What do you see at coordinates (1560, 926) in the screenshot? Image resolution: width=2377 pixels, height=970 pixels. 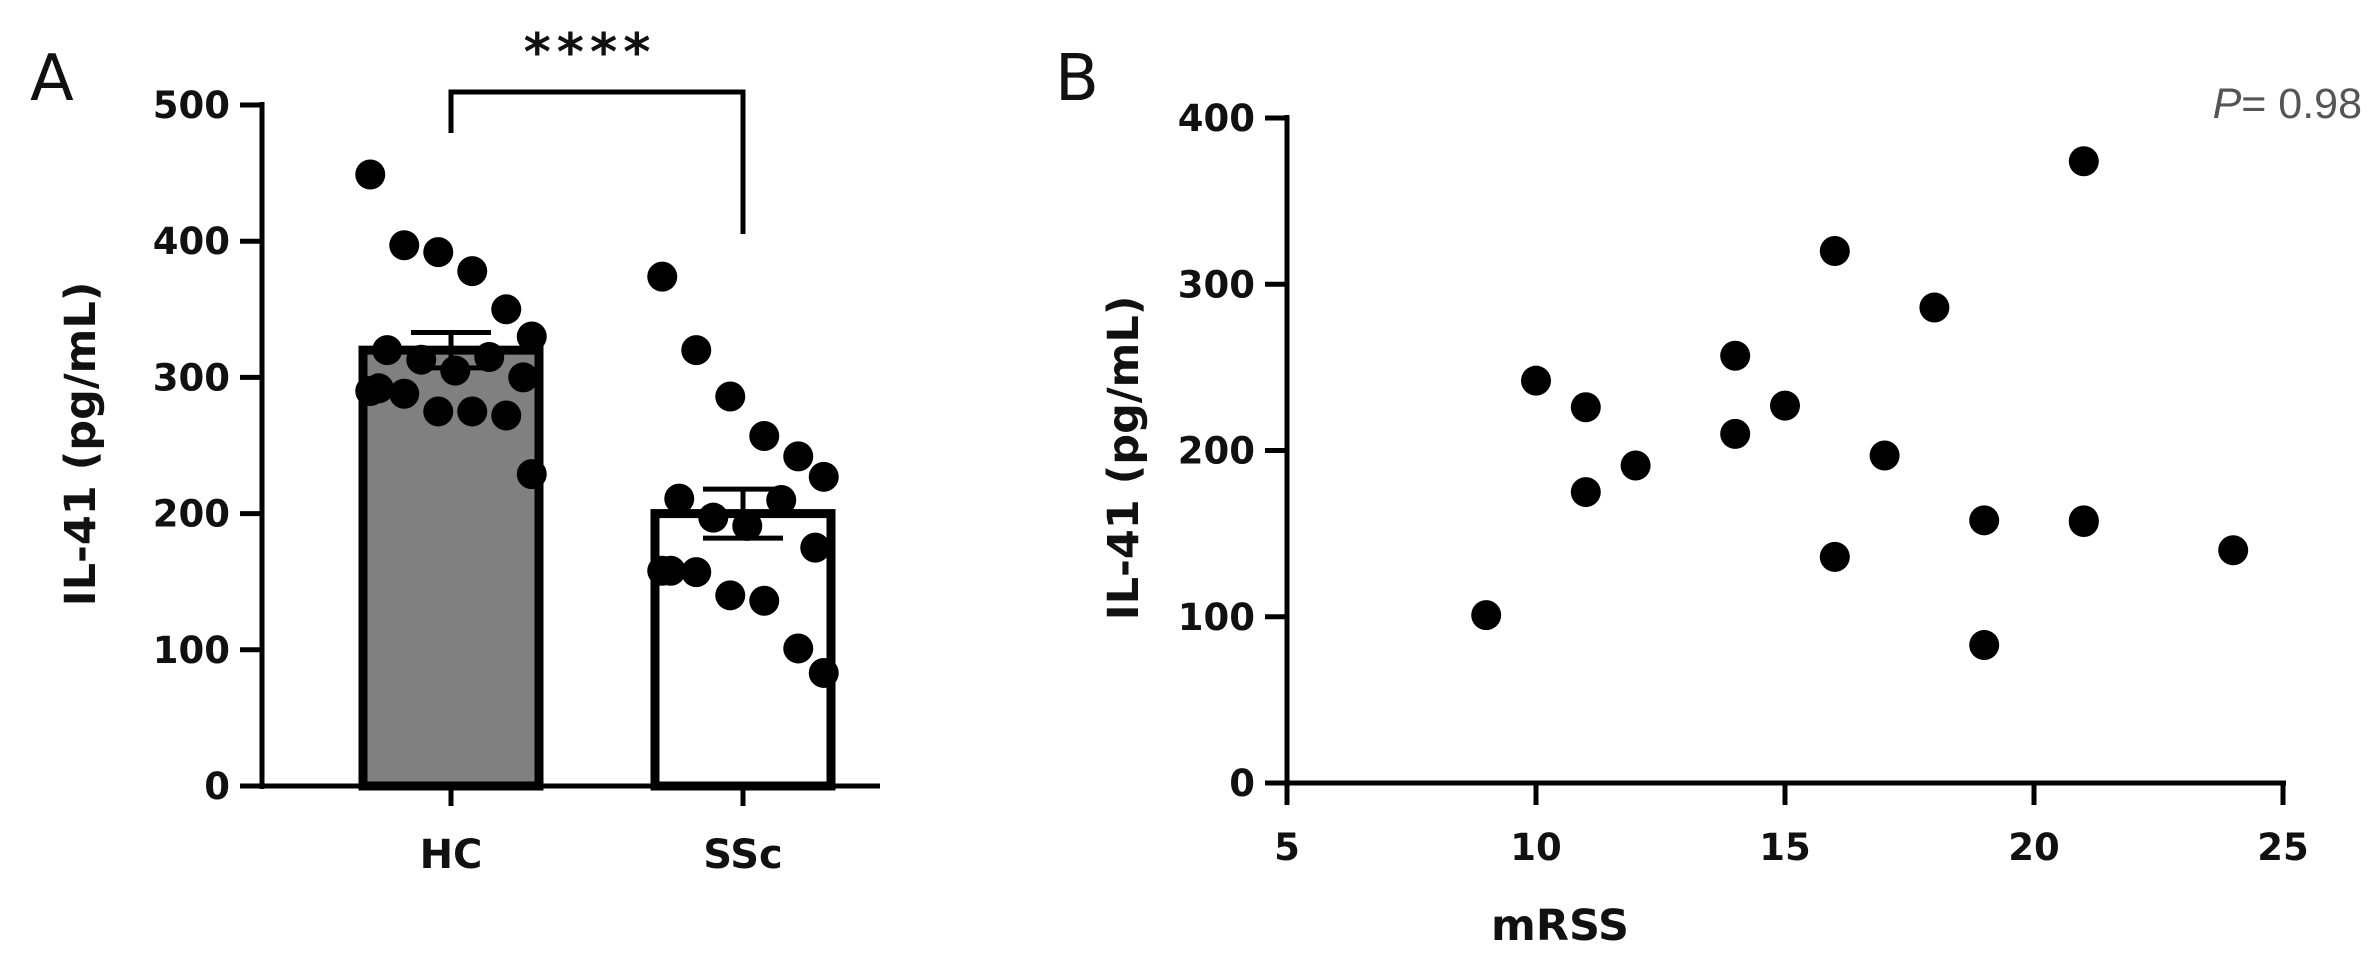 I see `panel-b-x-axis-title: mRSS` at bounding box center [1560, 926].